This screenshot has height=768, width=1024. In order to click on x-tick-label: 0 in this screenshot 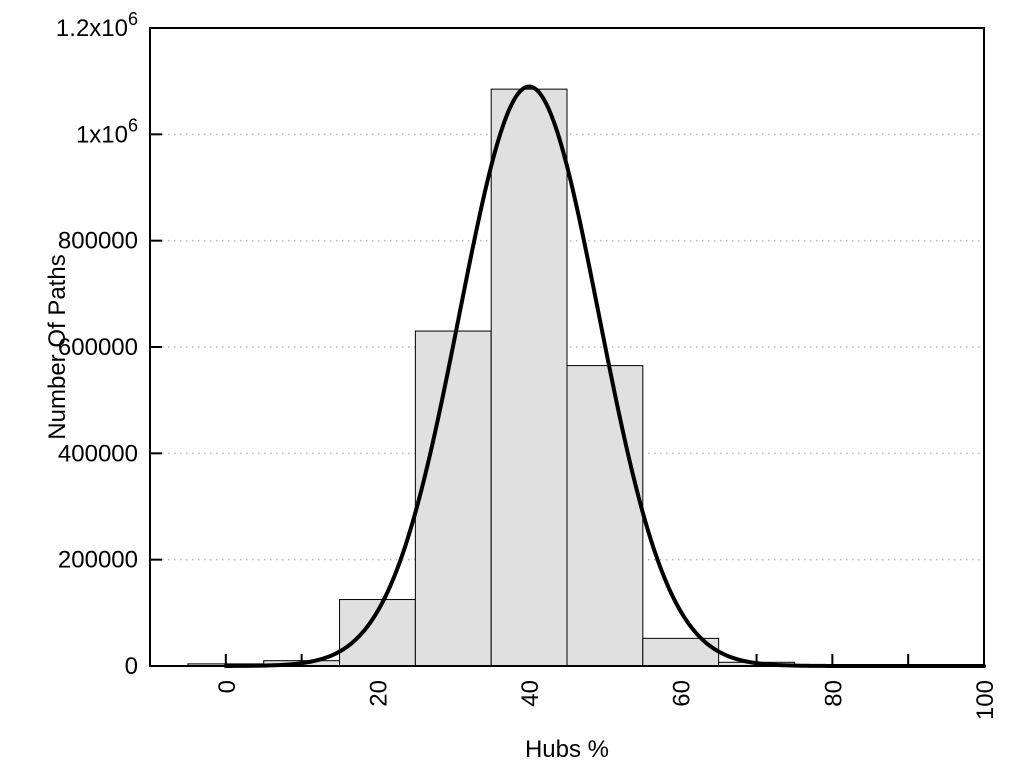, I will do `click(227, 686)`.